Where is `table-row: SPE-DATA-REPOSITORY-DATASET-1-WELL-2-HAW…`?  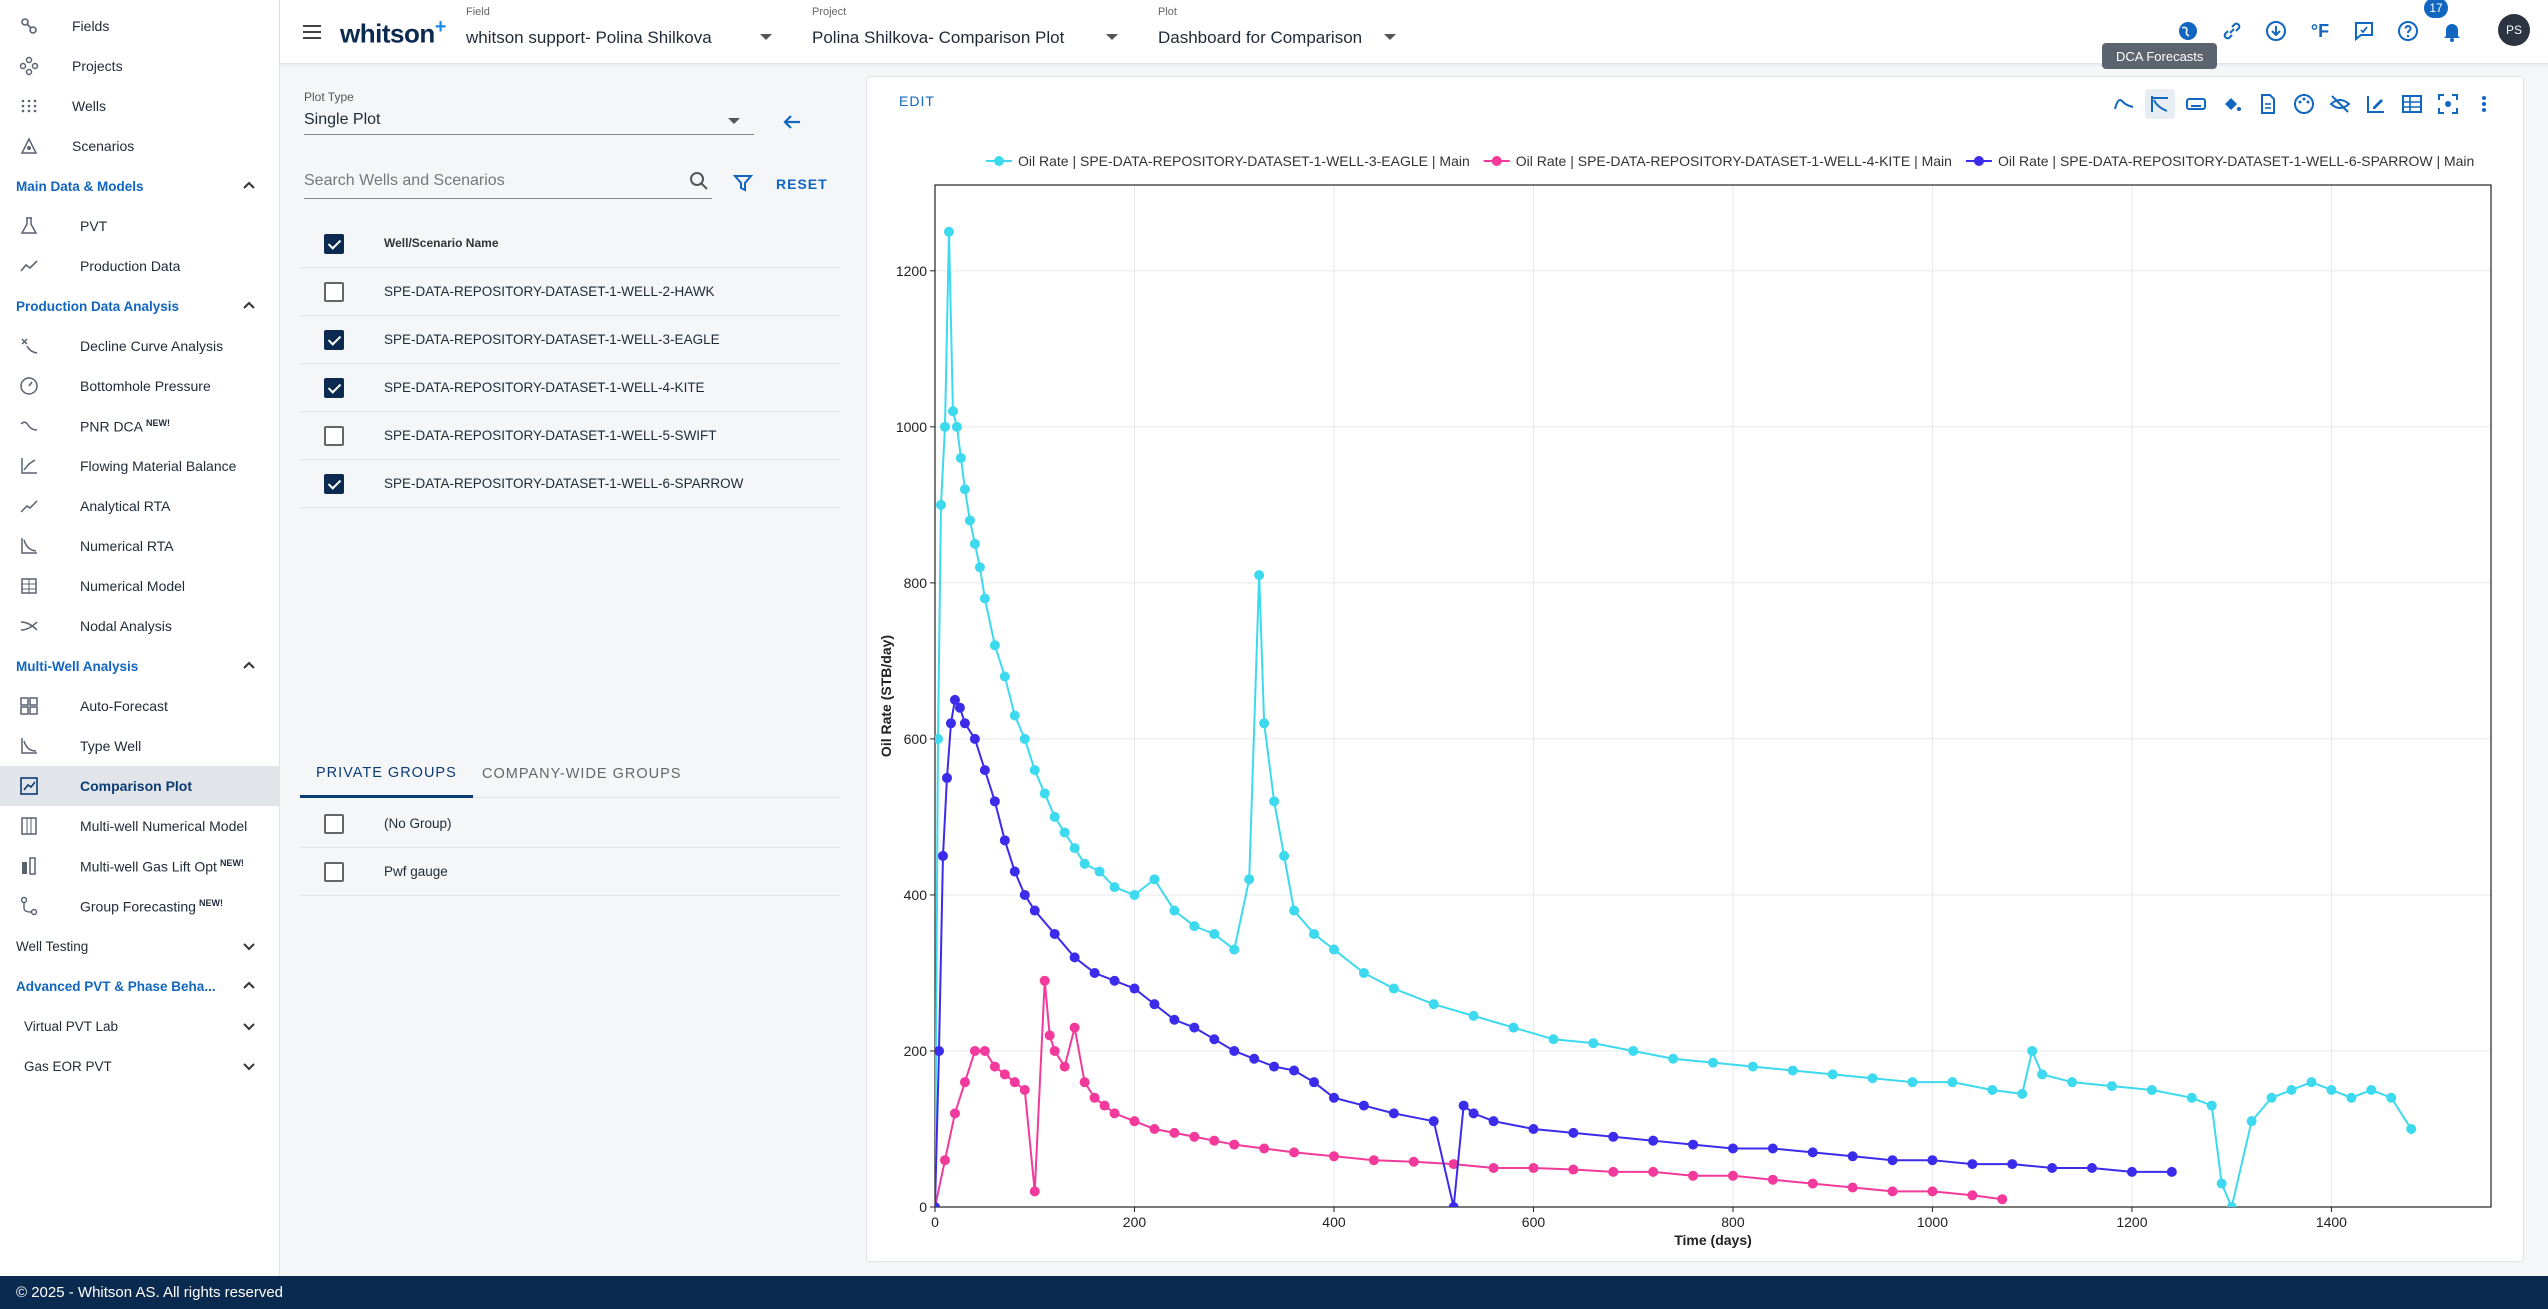
table-row: SPE-DATA-REPOSITORY-DATASET-1-WELL-2-HAW… is located at coordinates (570, 292).